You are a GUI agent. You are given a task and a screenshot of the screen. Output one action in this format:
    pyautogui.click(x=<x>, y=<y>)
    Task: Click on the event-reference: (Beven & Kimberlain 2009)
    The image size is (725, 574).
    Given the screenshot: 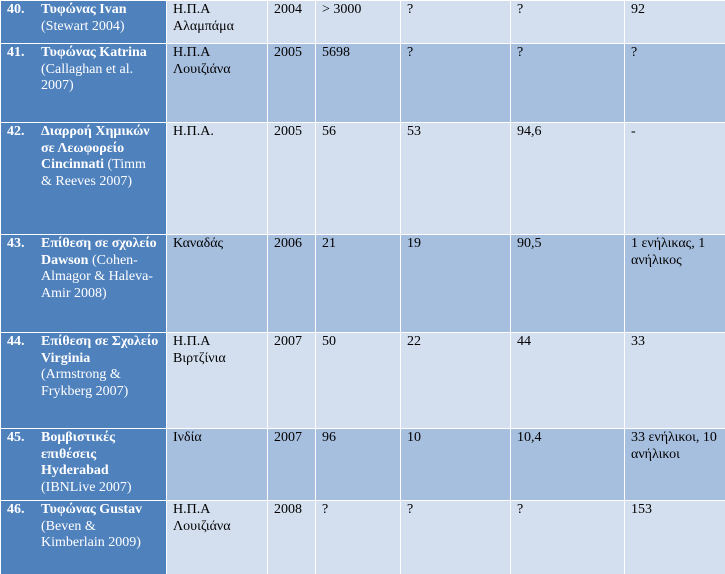 What is the action you would take?
    pyautogui.click(x=91, y=534)
    